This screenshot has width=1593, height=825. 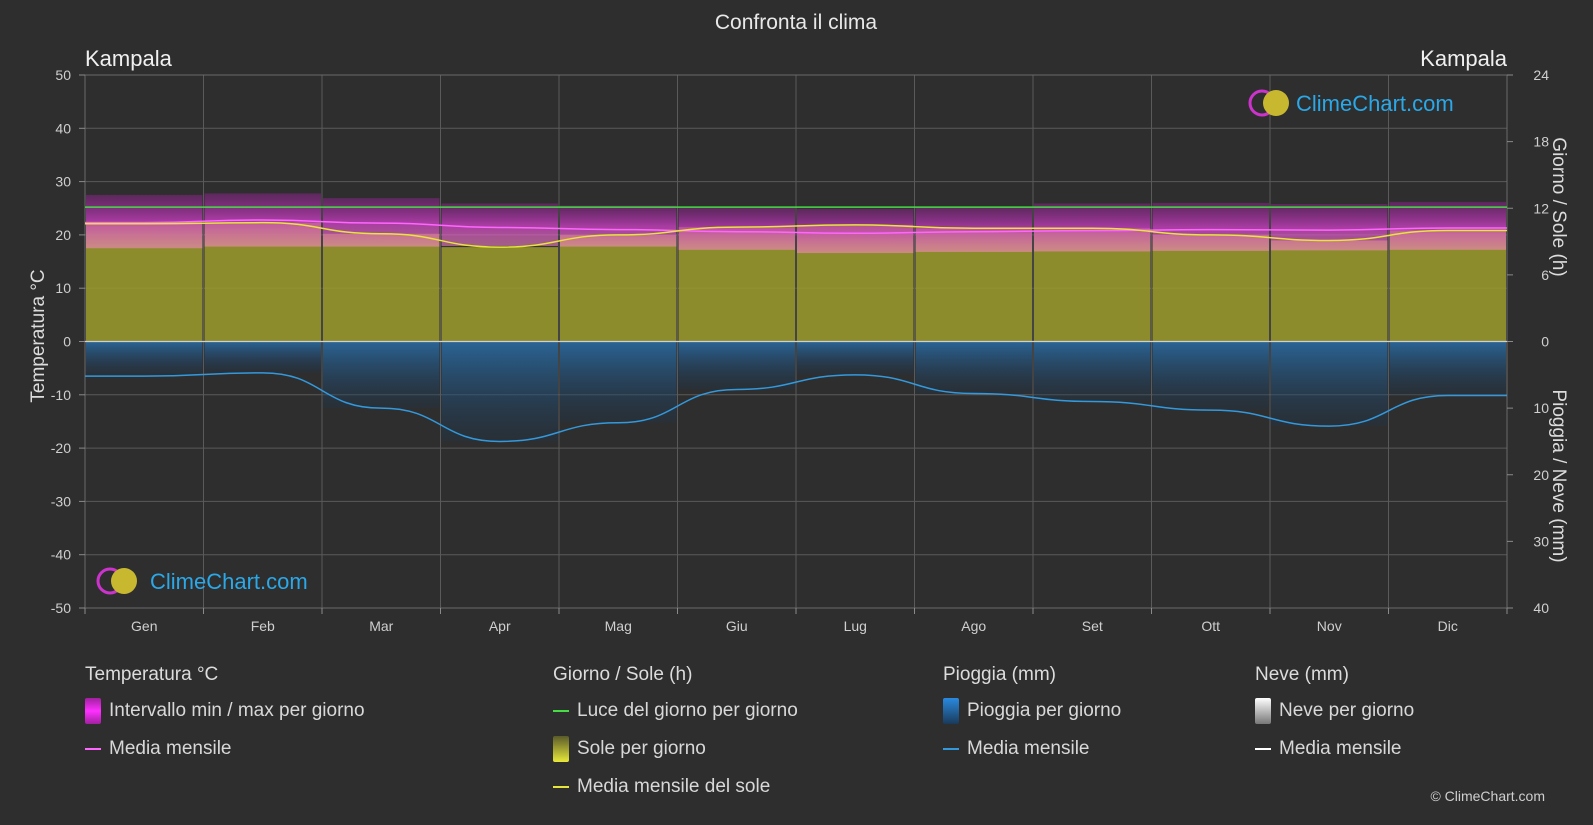 What do you see at coordinates (1541, 208) in the screenshot?
I see `right-top-tick-label: 12` at bounding box center [1541, 208].